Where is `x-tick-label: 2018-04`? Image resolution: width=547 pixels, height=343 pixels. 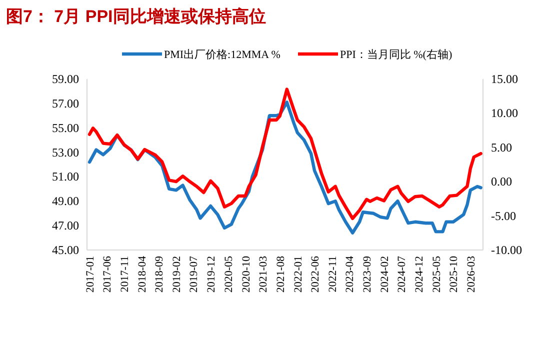
x-tick-label: 2018-04 is located at coordinates (142, 274).